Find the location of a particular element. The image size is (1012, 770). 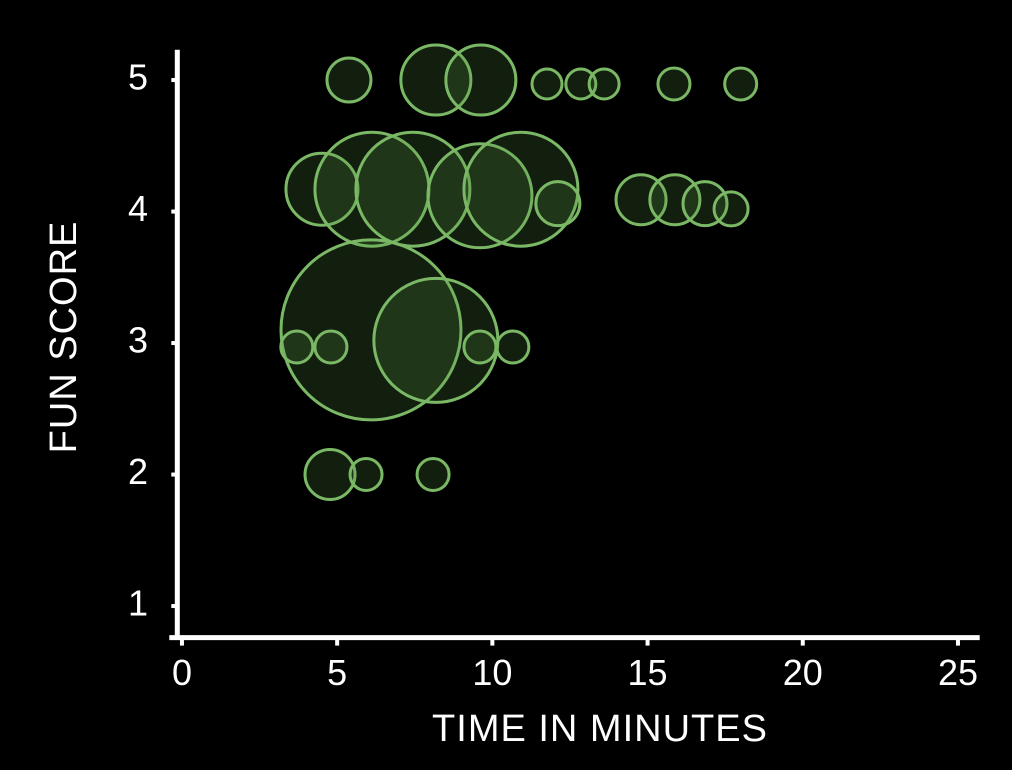

y-tick-label: 5 is located at coordinates (138, 77).